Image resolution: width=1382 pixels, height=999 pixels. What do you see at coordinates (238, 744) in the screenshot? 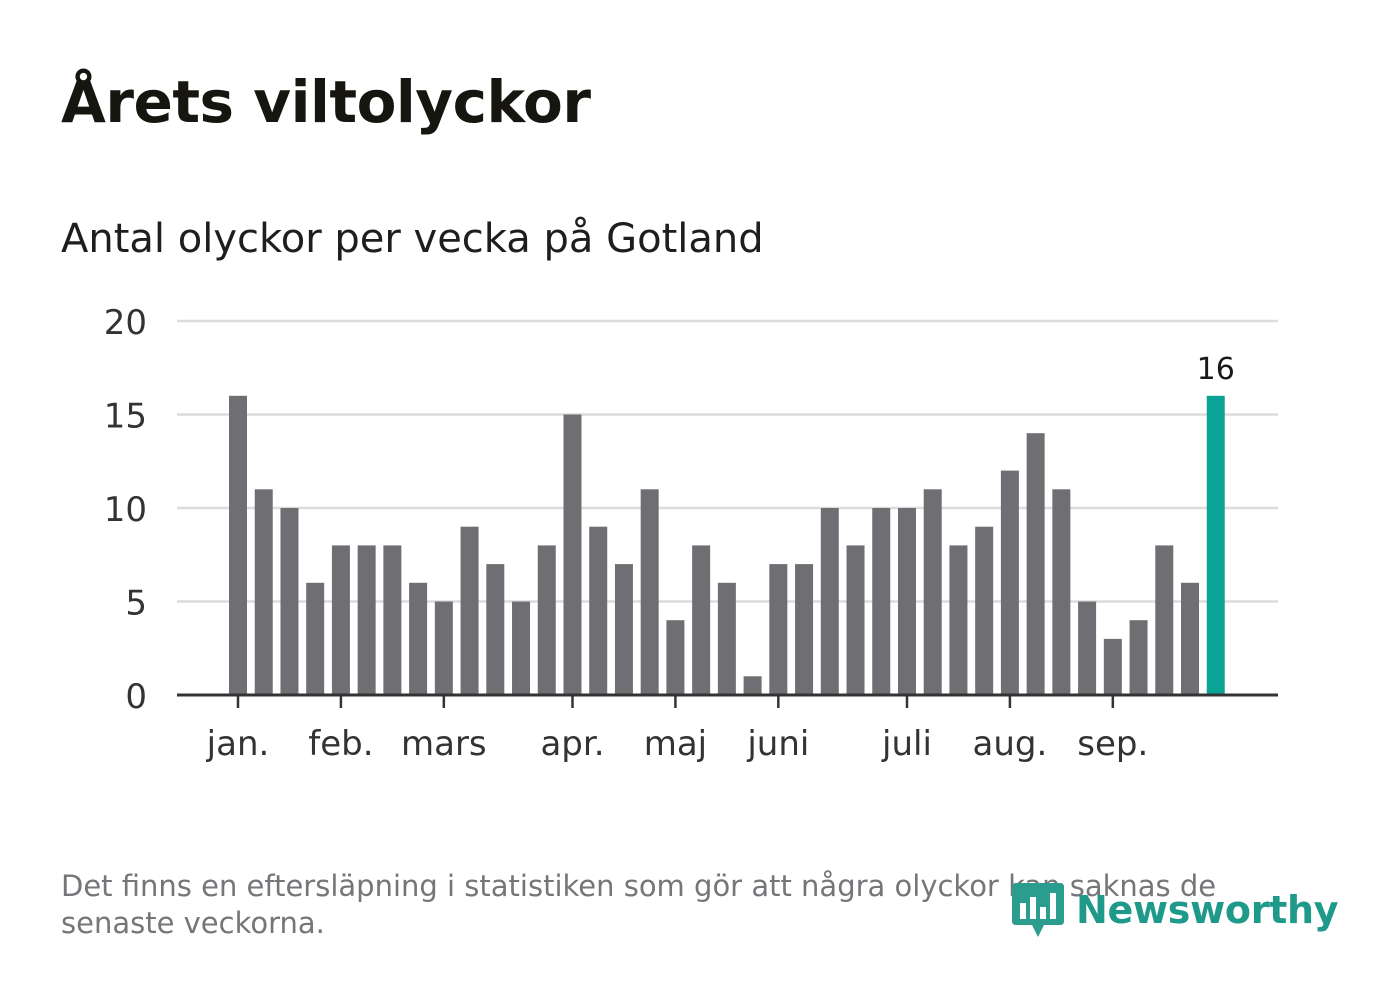
I see `month-label: jan.` at bounding box center [238, 744].